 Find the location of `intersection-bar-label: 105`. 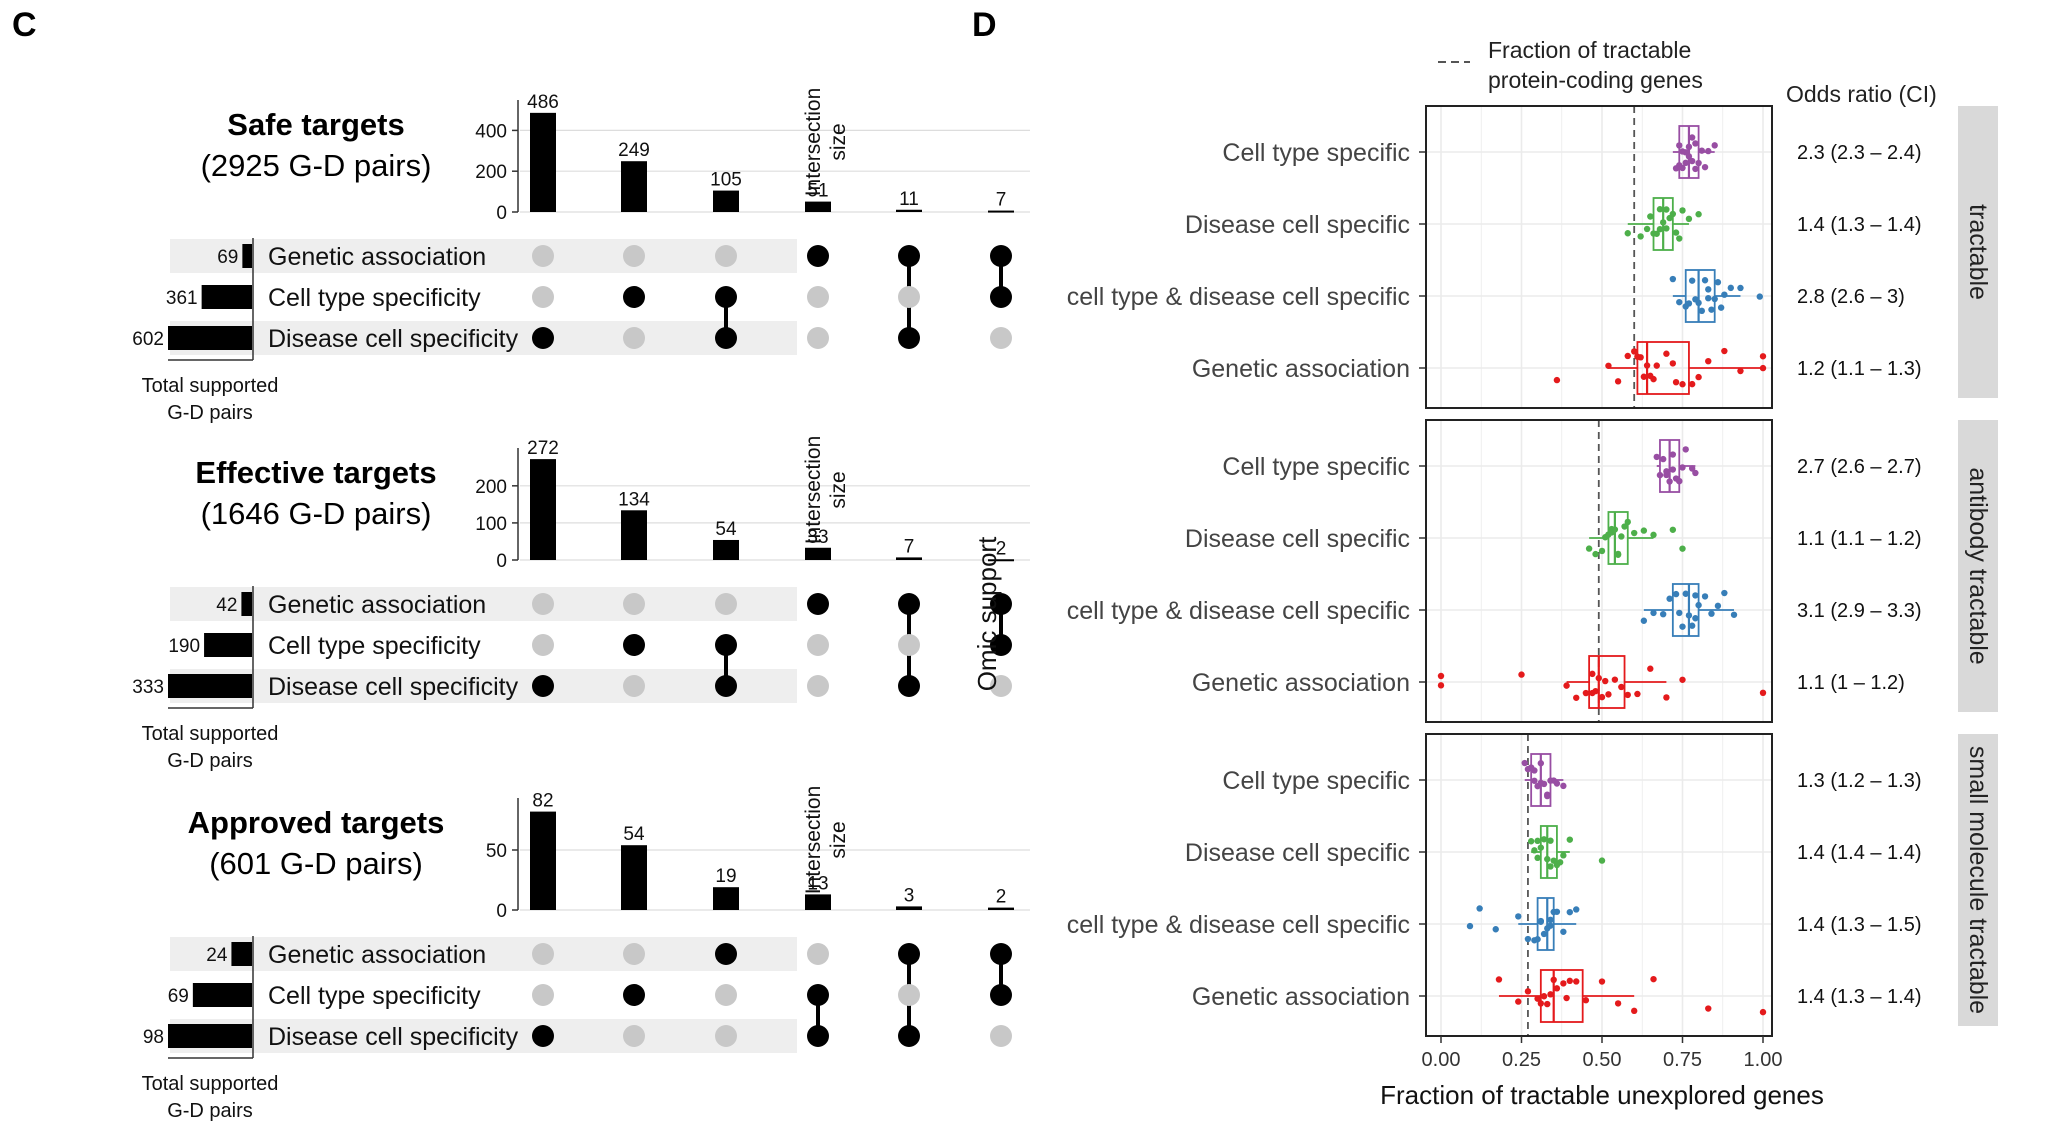

intersection-bar-label: 105 is located at coordinates (726, 180).